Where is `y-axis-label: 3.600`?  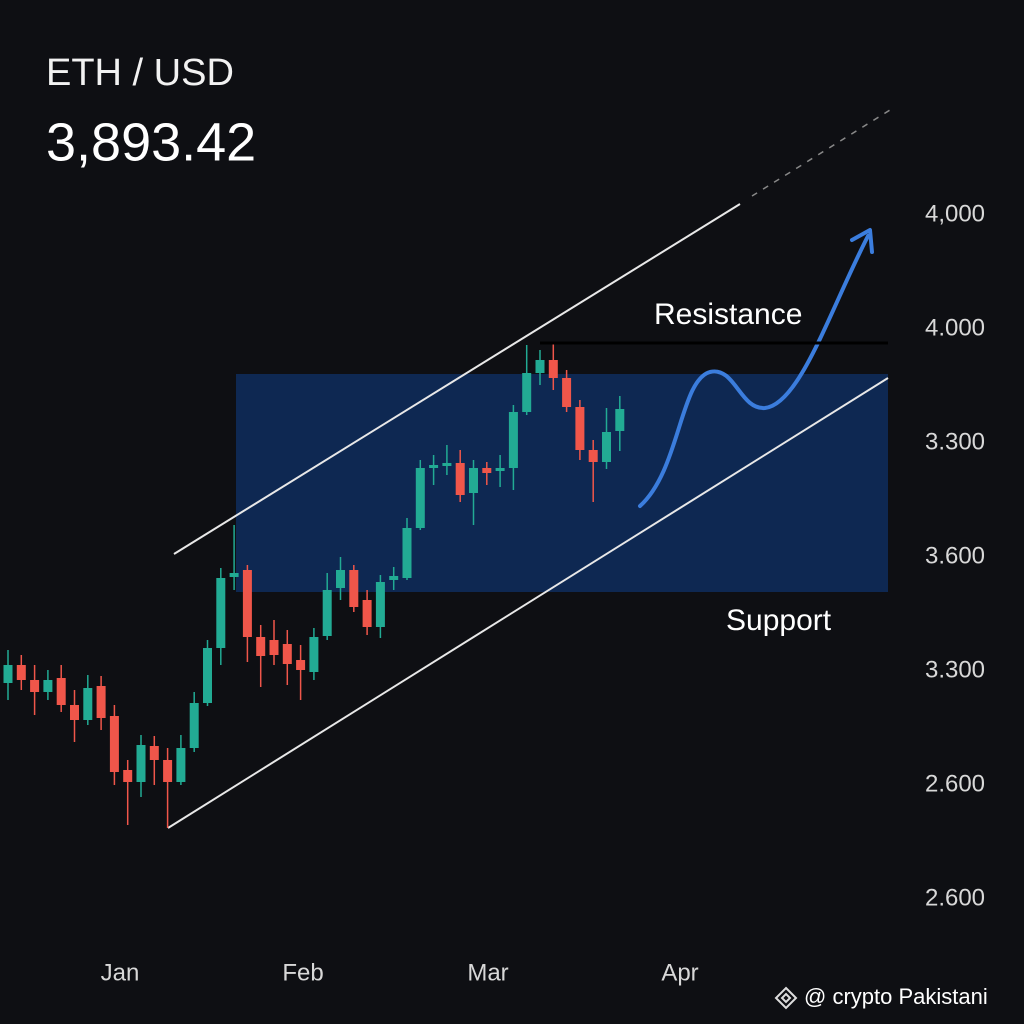 y-axis-label: 3.600 is located at coordinates (955, 555).